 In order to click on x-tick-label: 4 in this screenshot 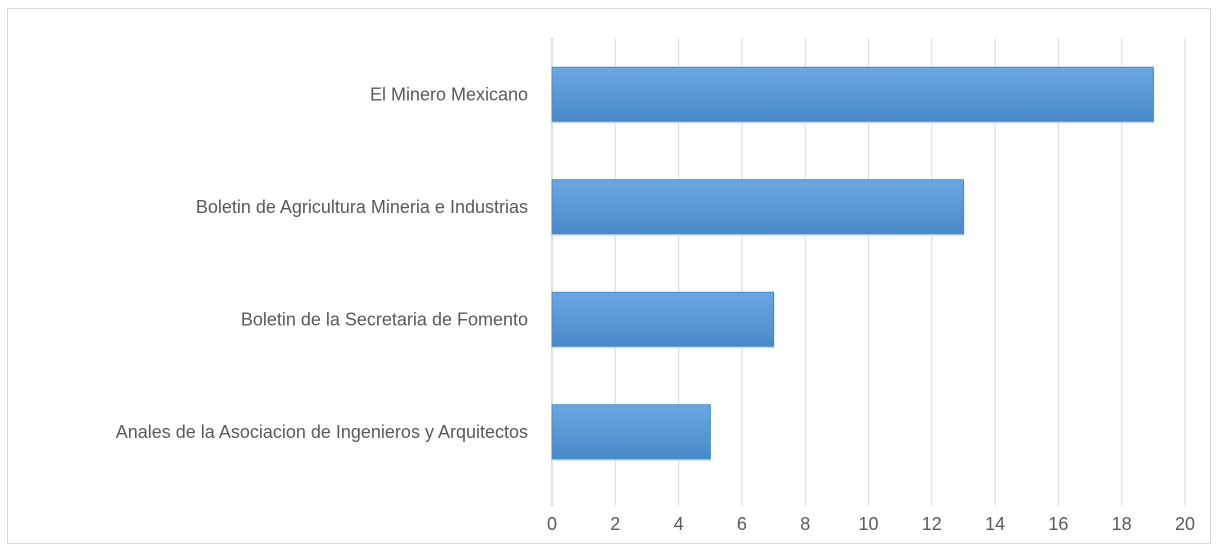, I will do `click(679, 524)`.